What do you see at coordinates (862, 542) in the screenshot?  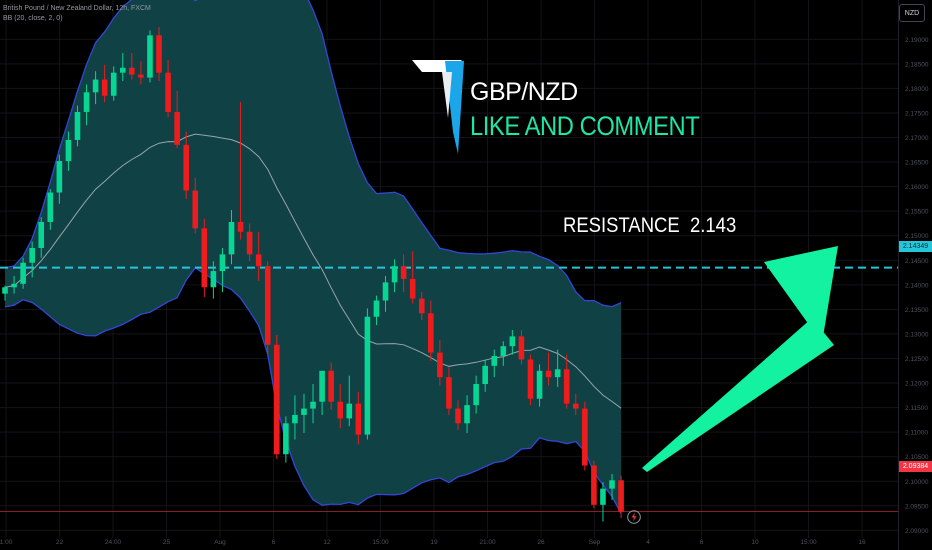 I see `time-tick-label: 16` at bounding box center [862, 542].